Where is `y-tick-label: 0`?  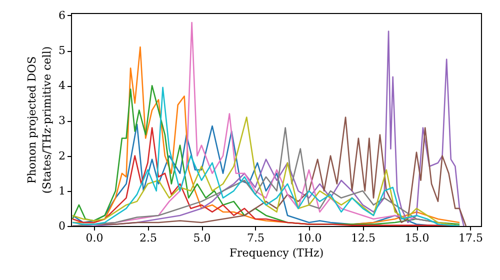 y-tick-label: 0 is located at coordinates (62, 226).